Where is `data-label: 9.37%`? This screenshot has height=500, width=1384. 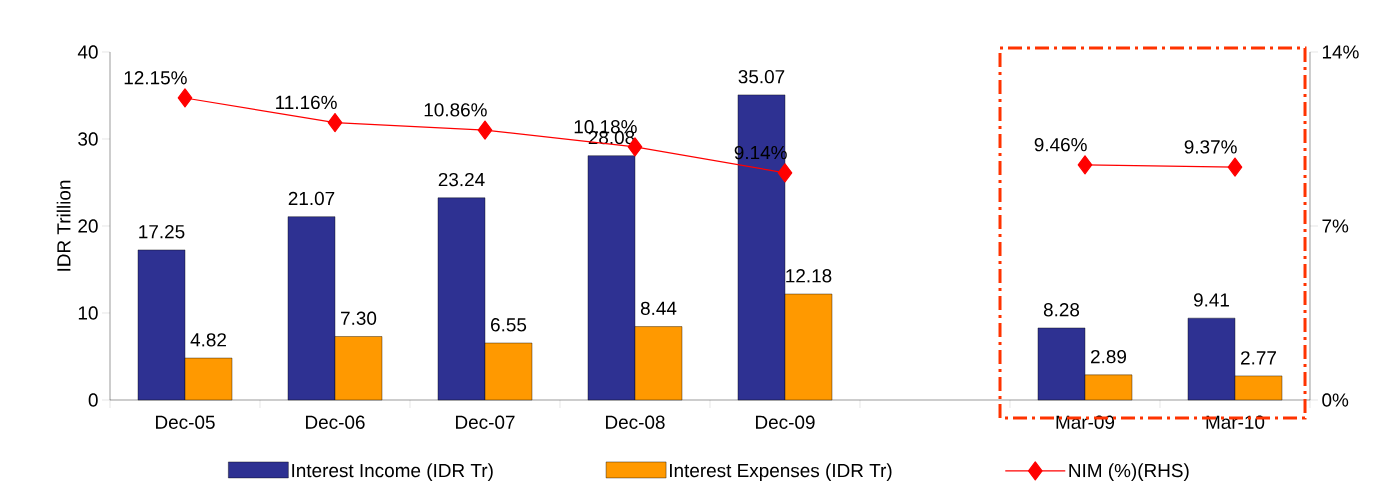
data-label: 9.37% is located at coordinates (1210, 147).